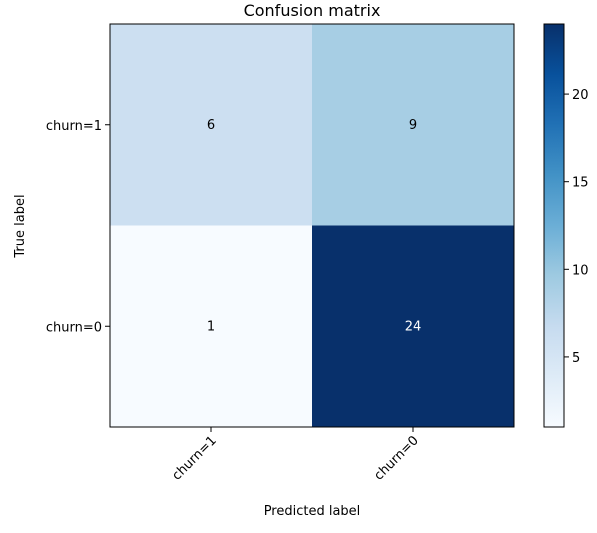  Describe the element at coordinates (195, 458) in the screenshot. I see `x-tick-label: churn=1` at that location.